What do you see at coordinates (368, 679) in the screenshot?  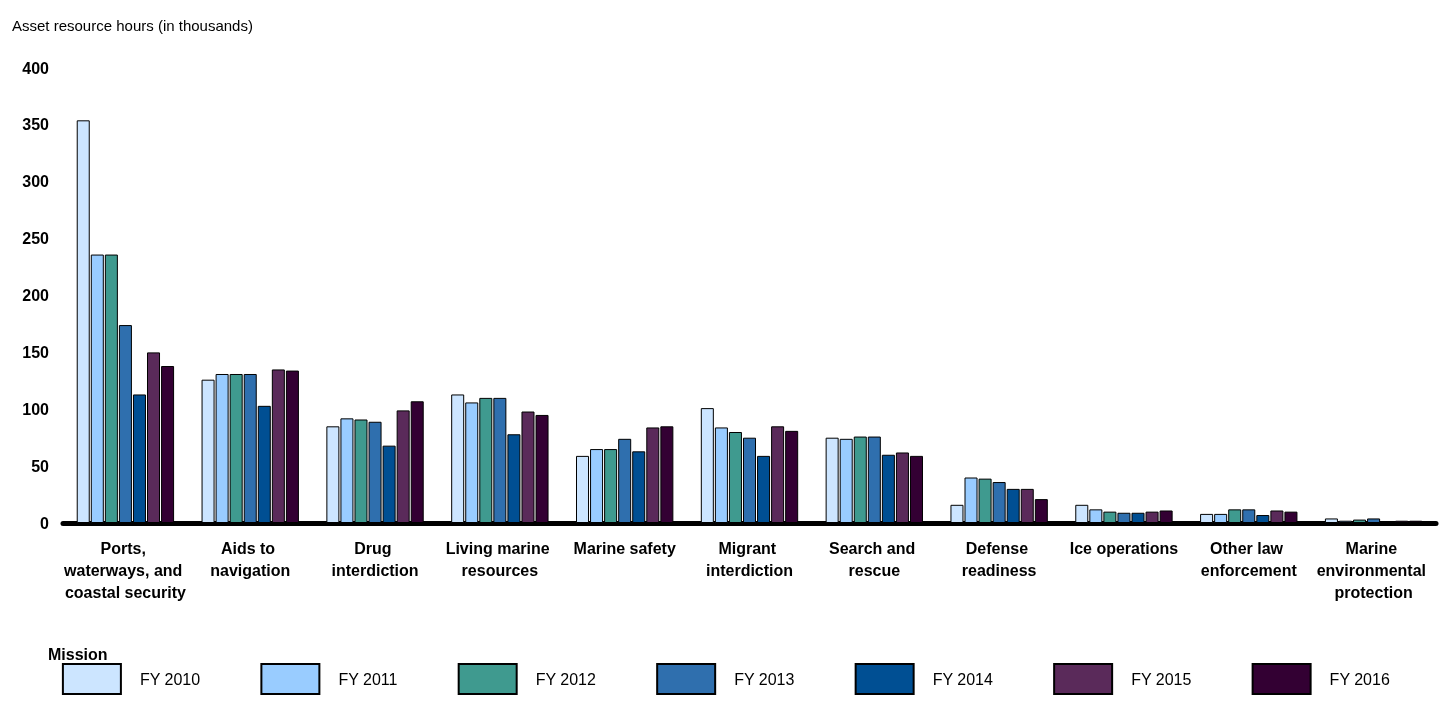 I see `legend-label: FY 2011` at bounding box center [368, 679].